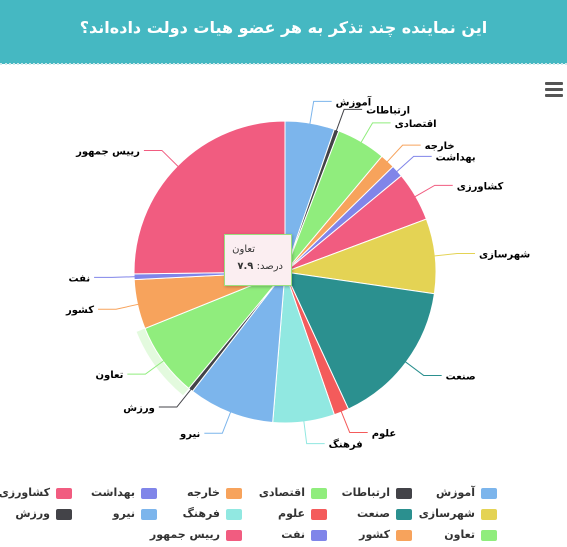 This screenshot has height=547, width=567. What do you see at coordinates (243, 249) in the screenshot?
I see `tooltip-series-name: تعاون` at bounding box center [243, 249].